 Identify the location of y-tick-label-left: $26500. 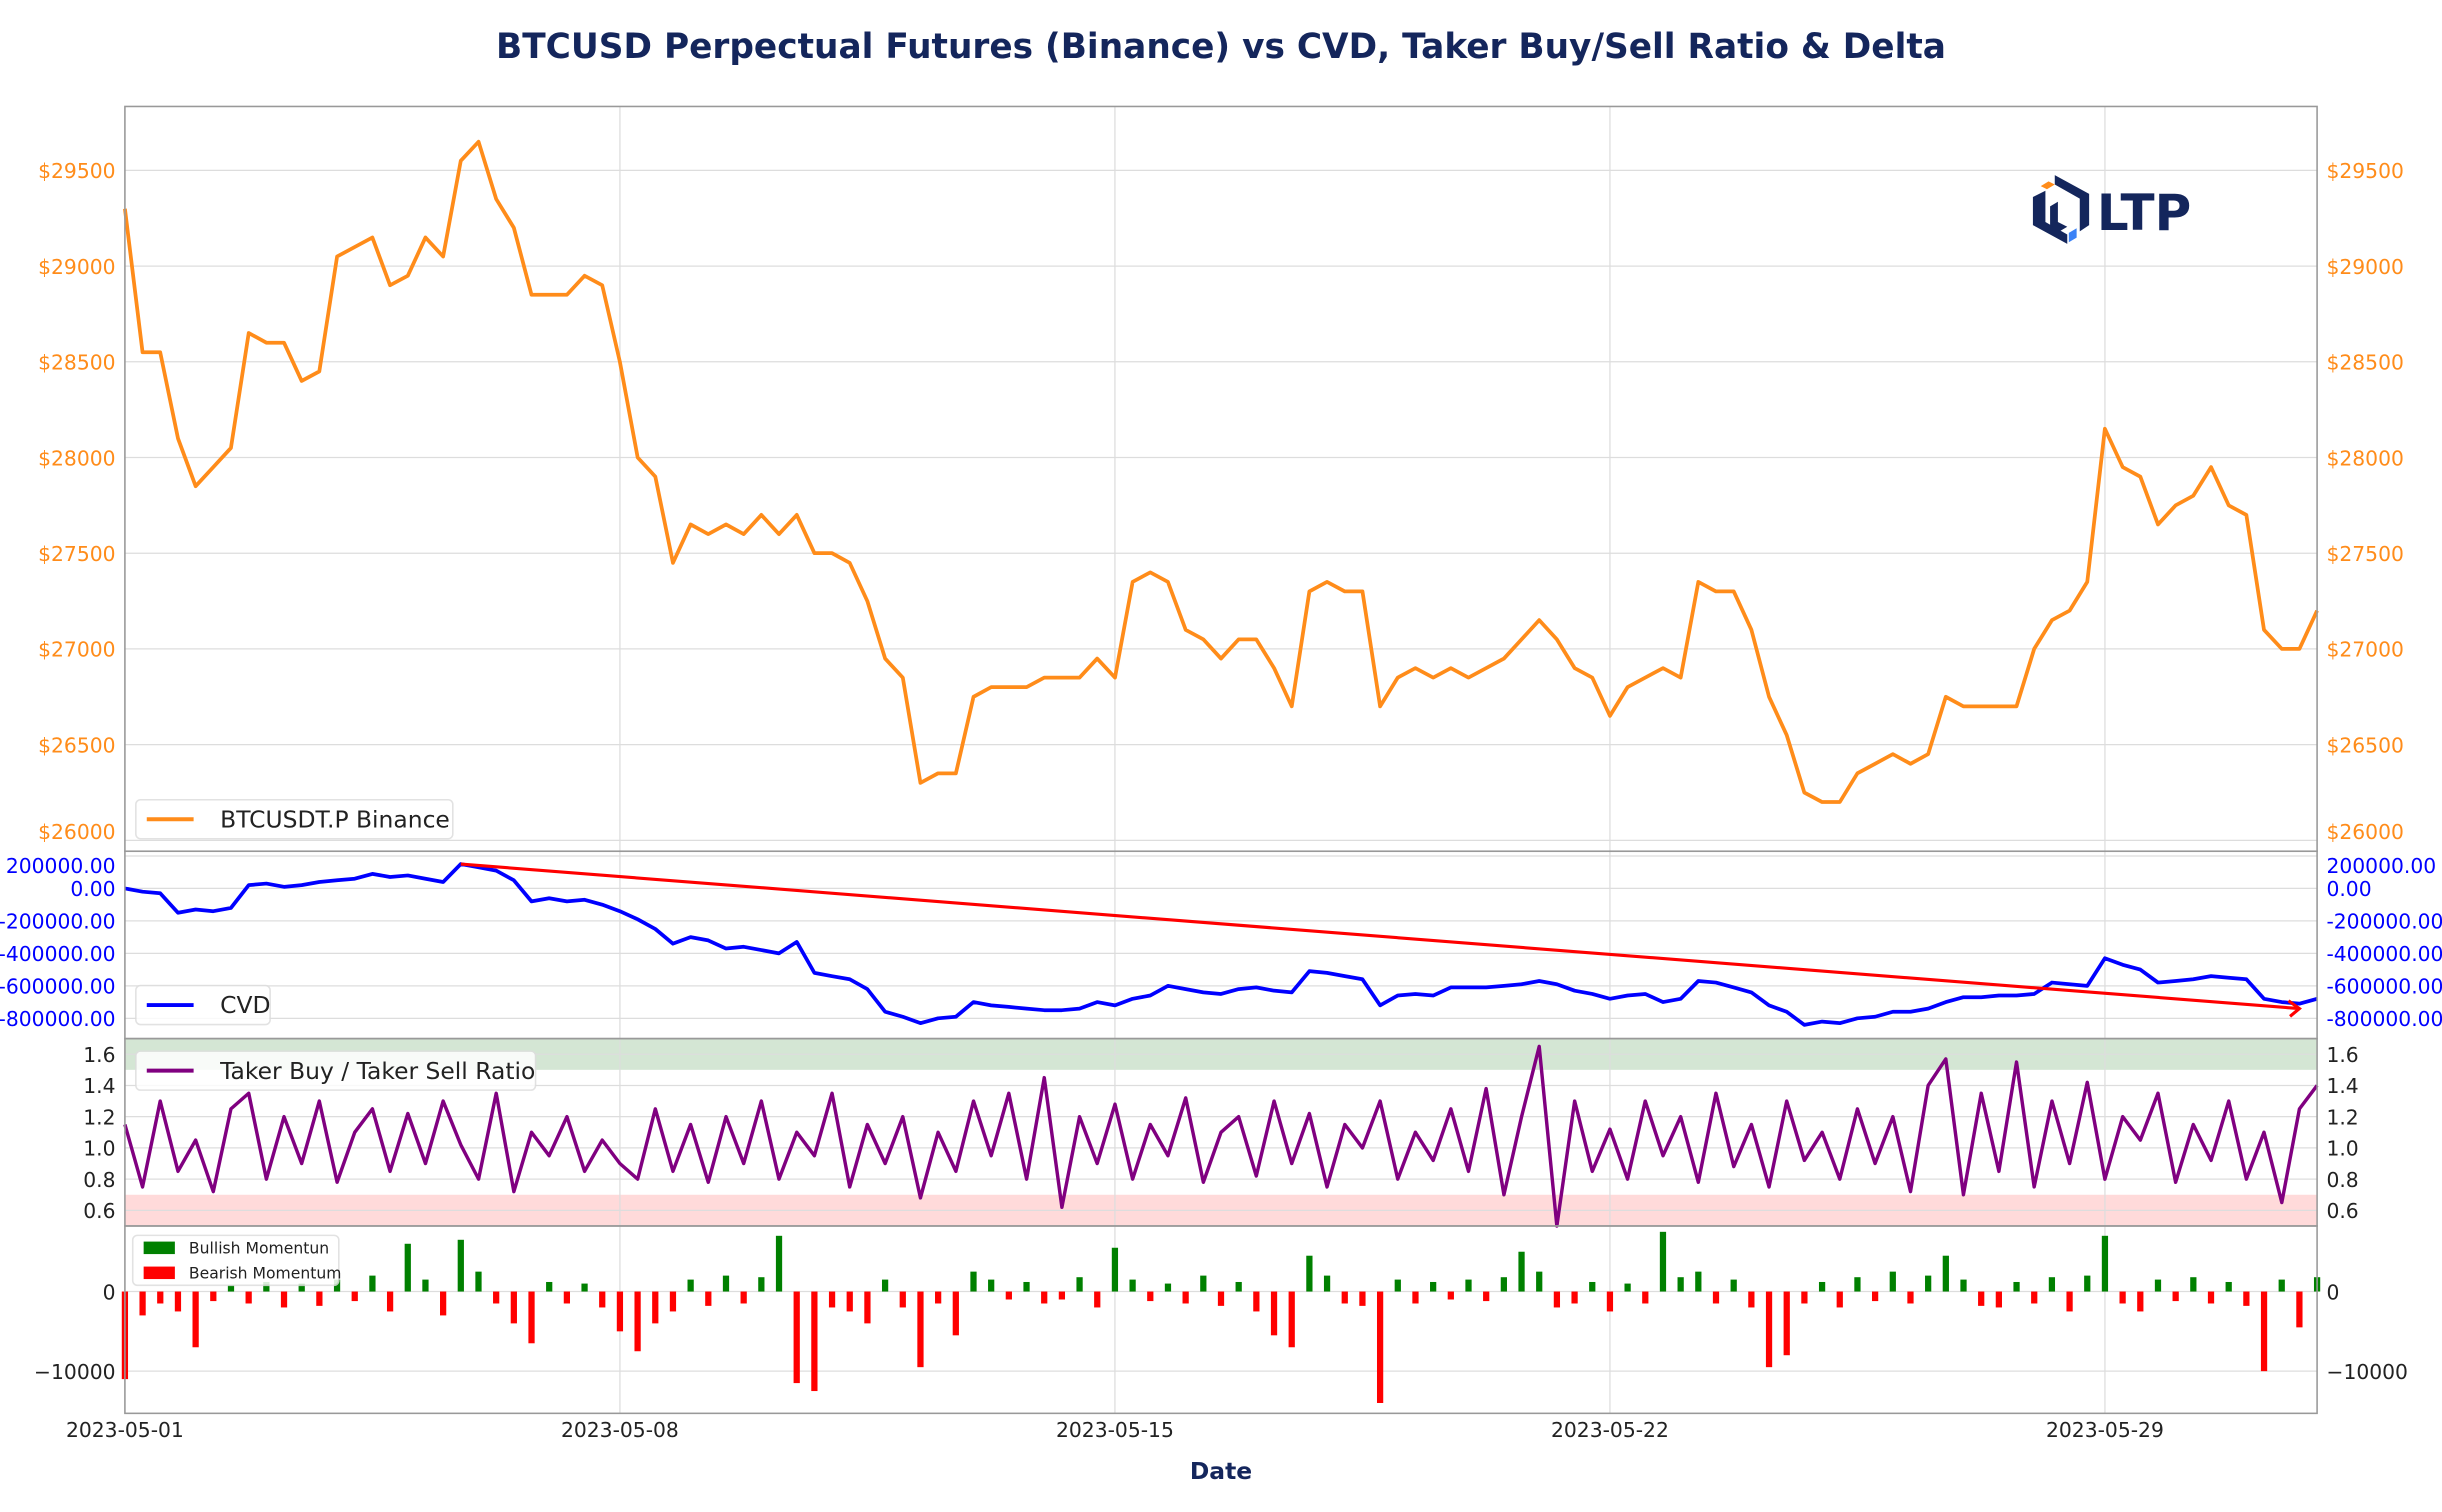
(76, 745).